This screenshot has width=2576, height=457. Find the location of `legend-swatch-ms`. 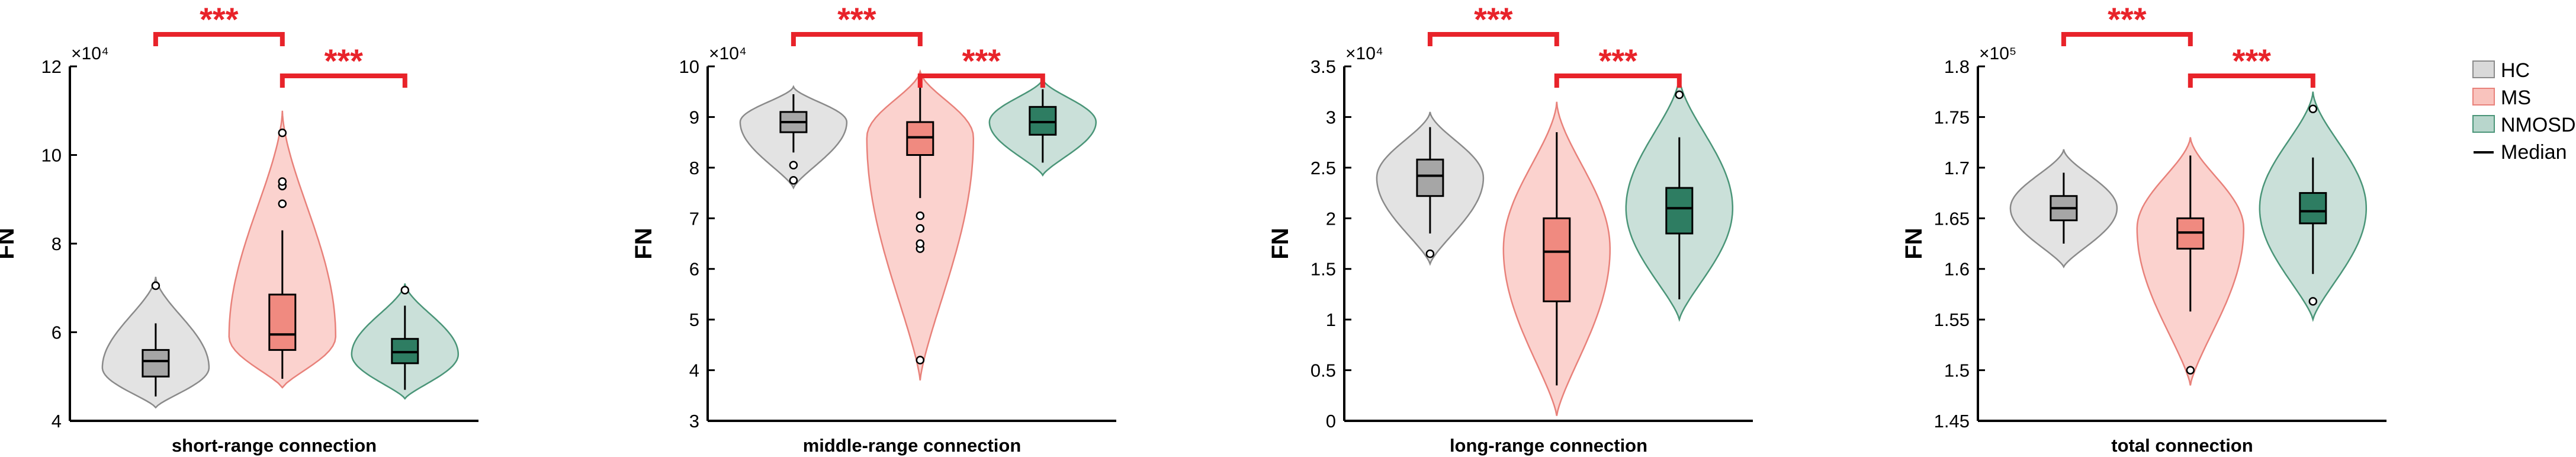

legend-swatch-ms is located at coordinates (2483, 97).